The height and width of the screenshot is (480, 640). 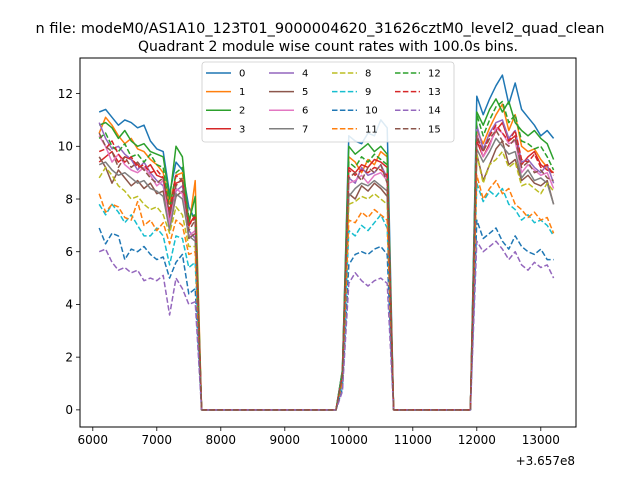 I want to click on legend-label-6: 6, so click(x=305, y=111).